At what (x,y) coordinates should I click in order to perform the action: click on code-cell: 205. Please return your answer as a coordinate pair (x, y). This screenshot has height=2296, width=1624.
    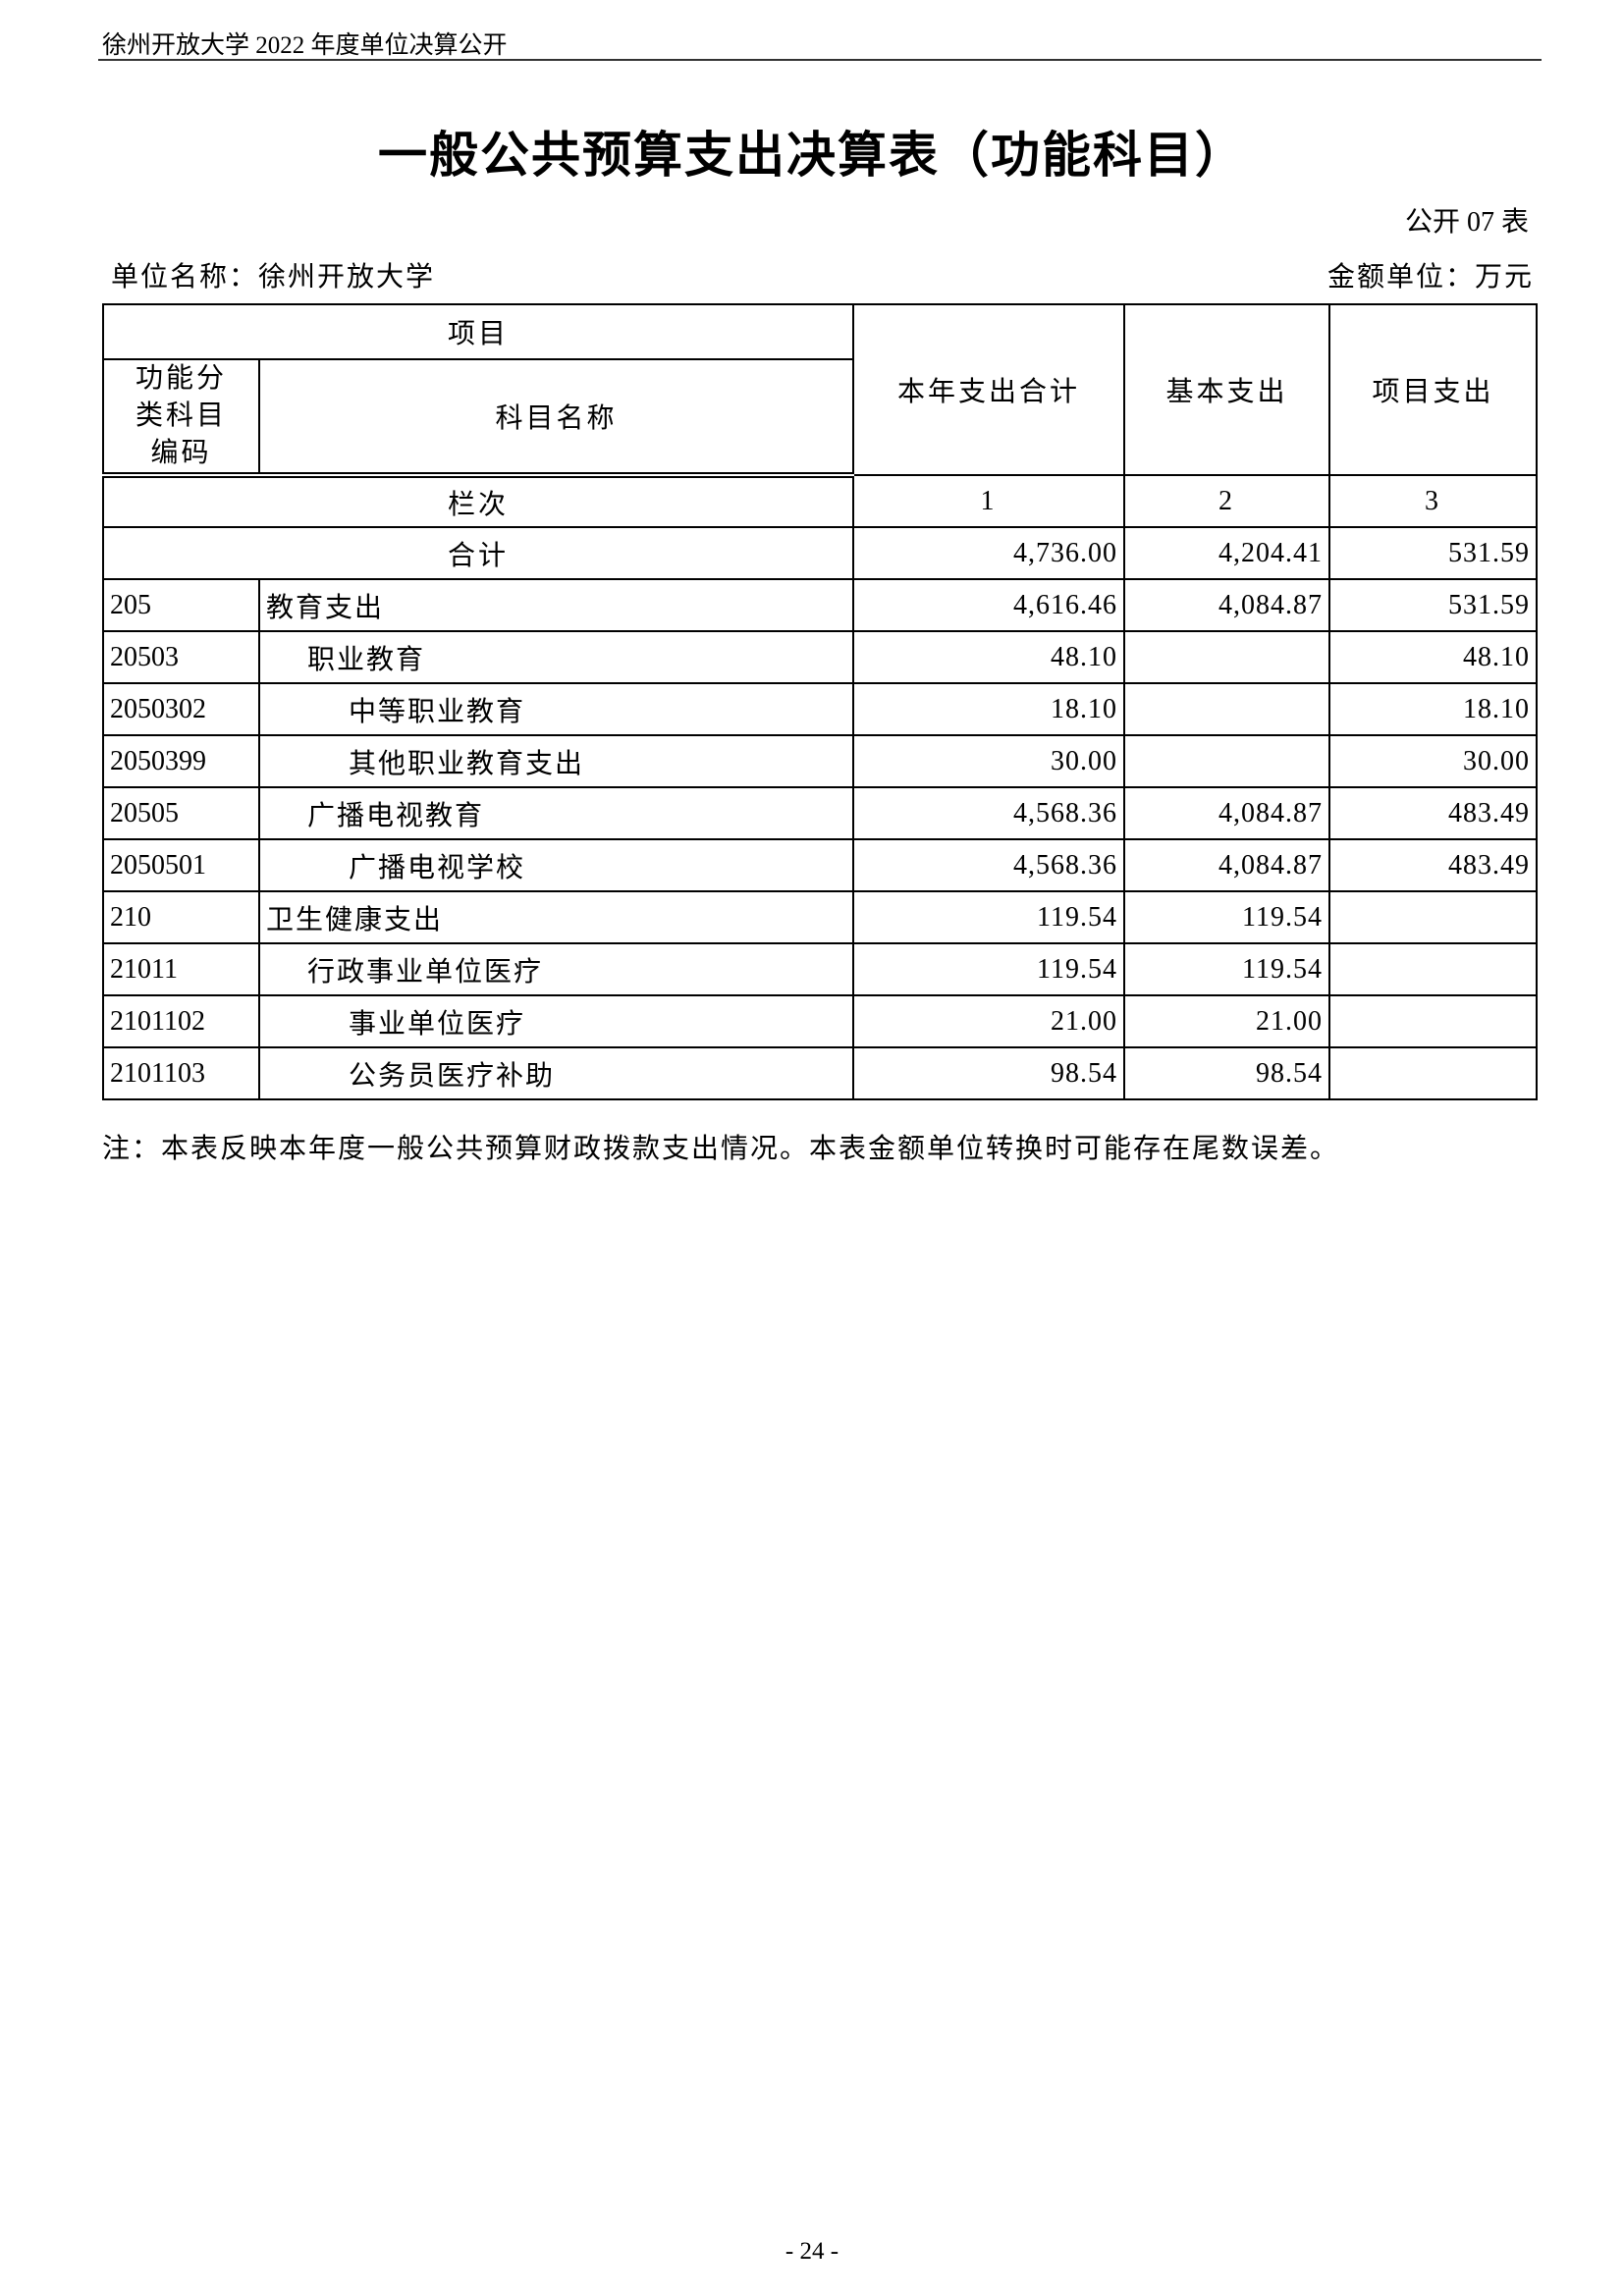
    Looking at the image, I should click on (181, 605).